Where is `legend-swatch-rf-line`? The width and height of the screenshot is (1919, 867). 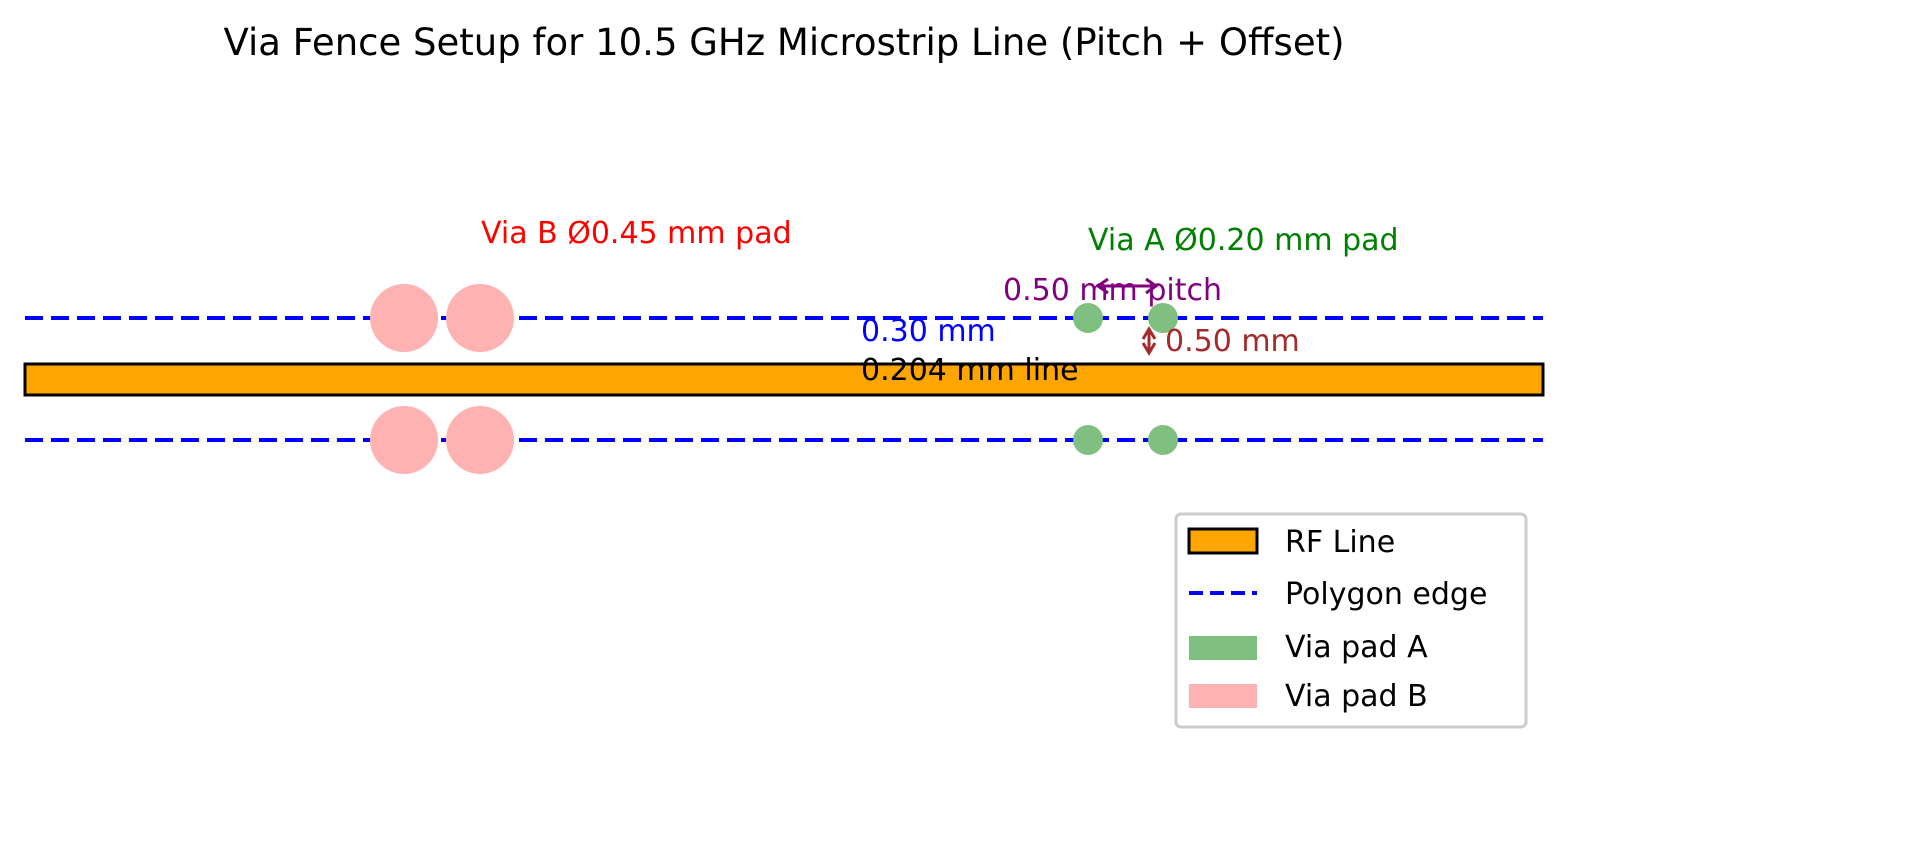
legend-swatch-rf-line is located at coordinates (1223, 541).